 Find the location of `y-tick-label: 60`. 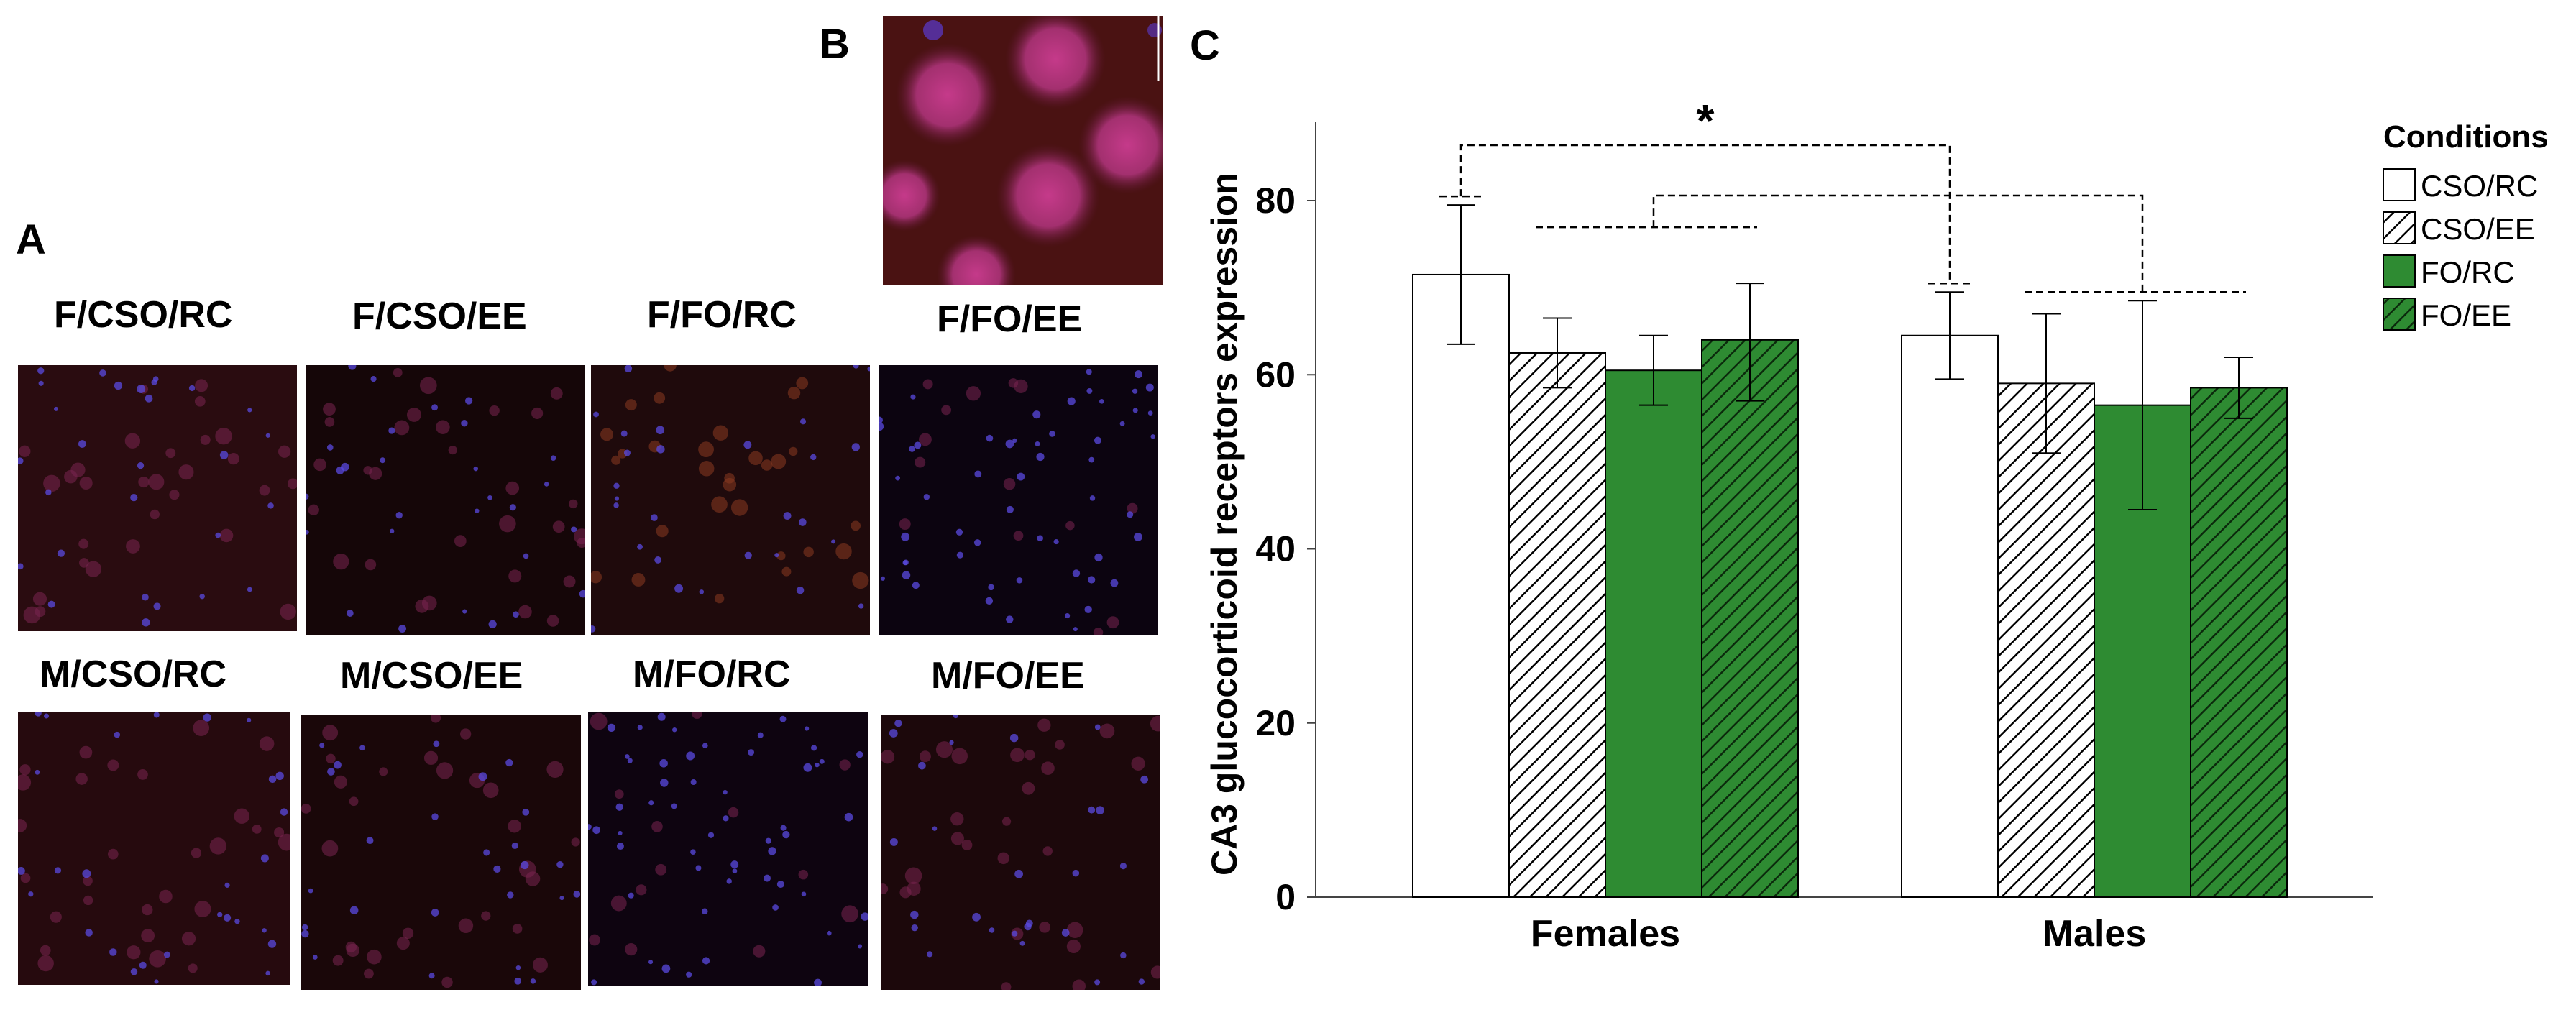

y-tick-label: 60 is located at coordinates (1275, 374).